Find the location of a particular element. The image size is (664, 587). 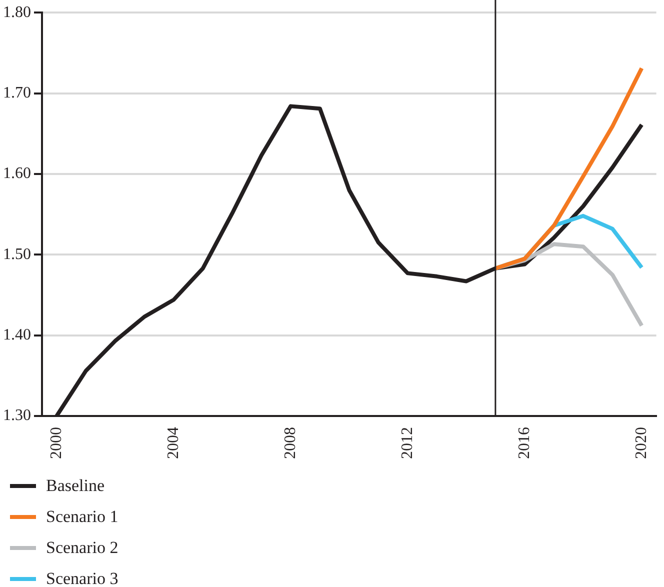

legend-label: Scenario 3 is located at coordinates (82, 577).